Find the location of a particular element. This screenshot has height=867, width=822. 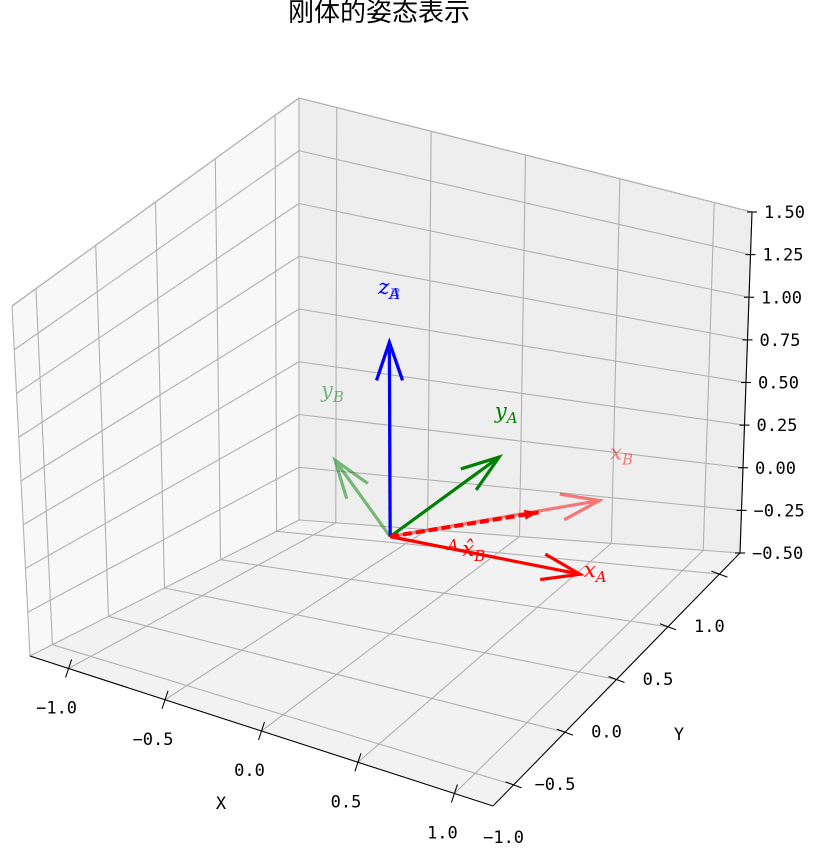

x-tick-label: 1.0 is located at coordinates (442, 834).